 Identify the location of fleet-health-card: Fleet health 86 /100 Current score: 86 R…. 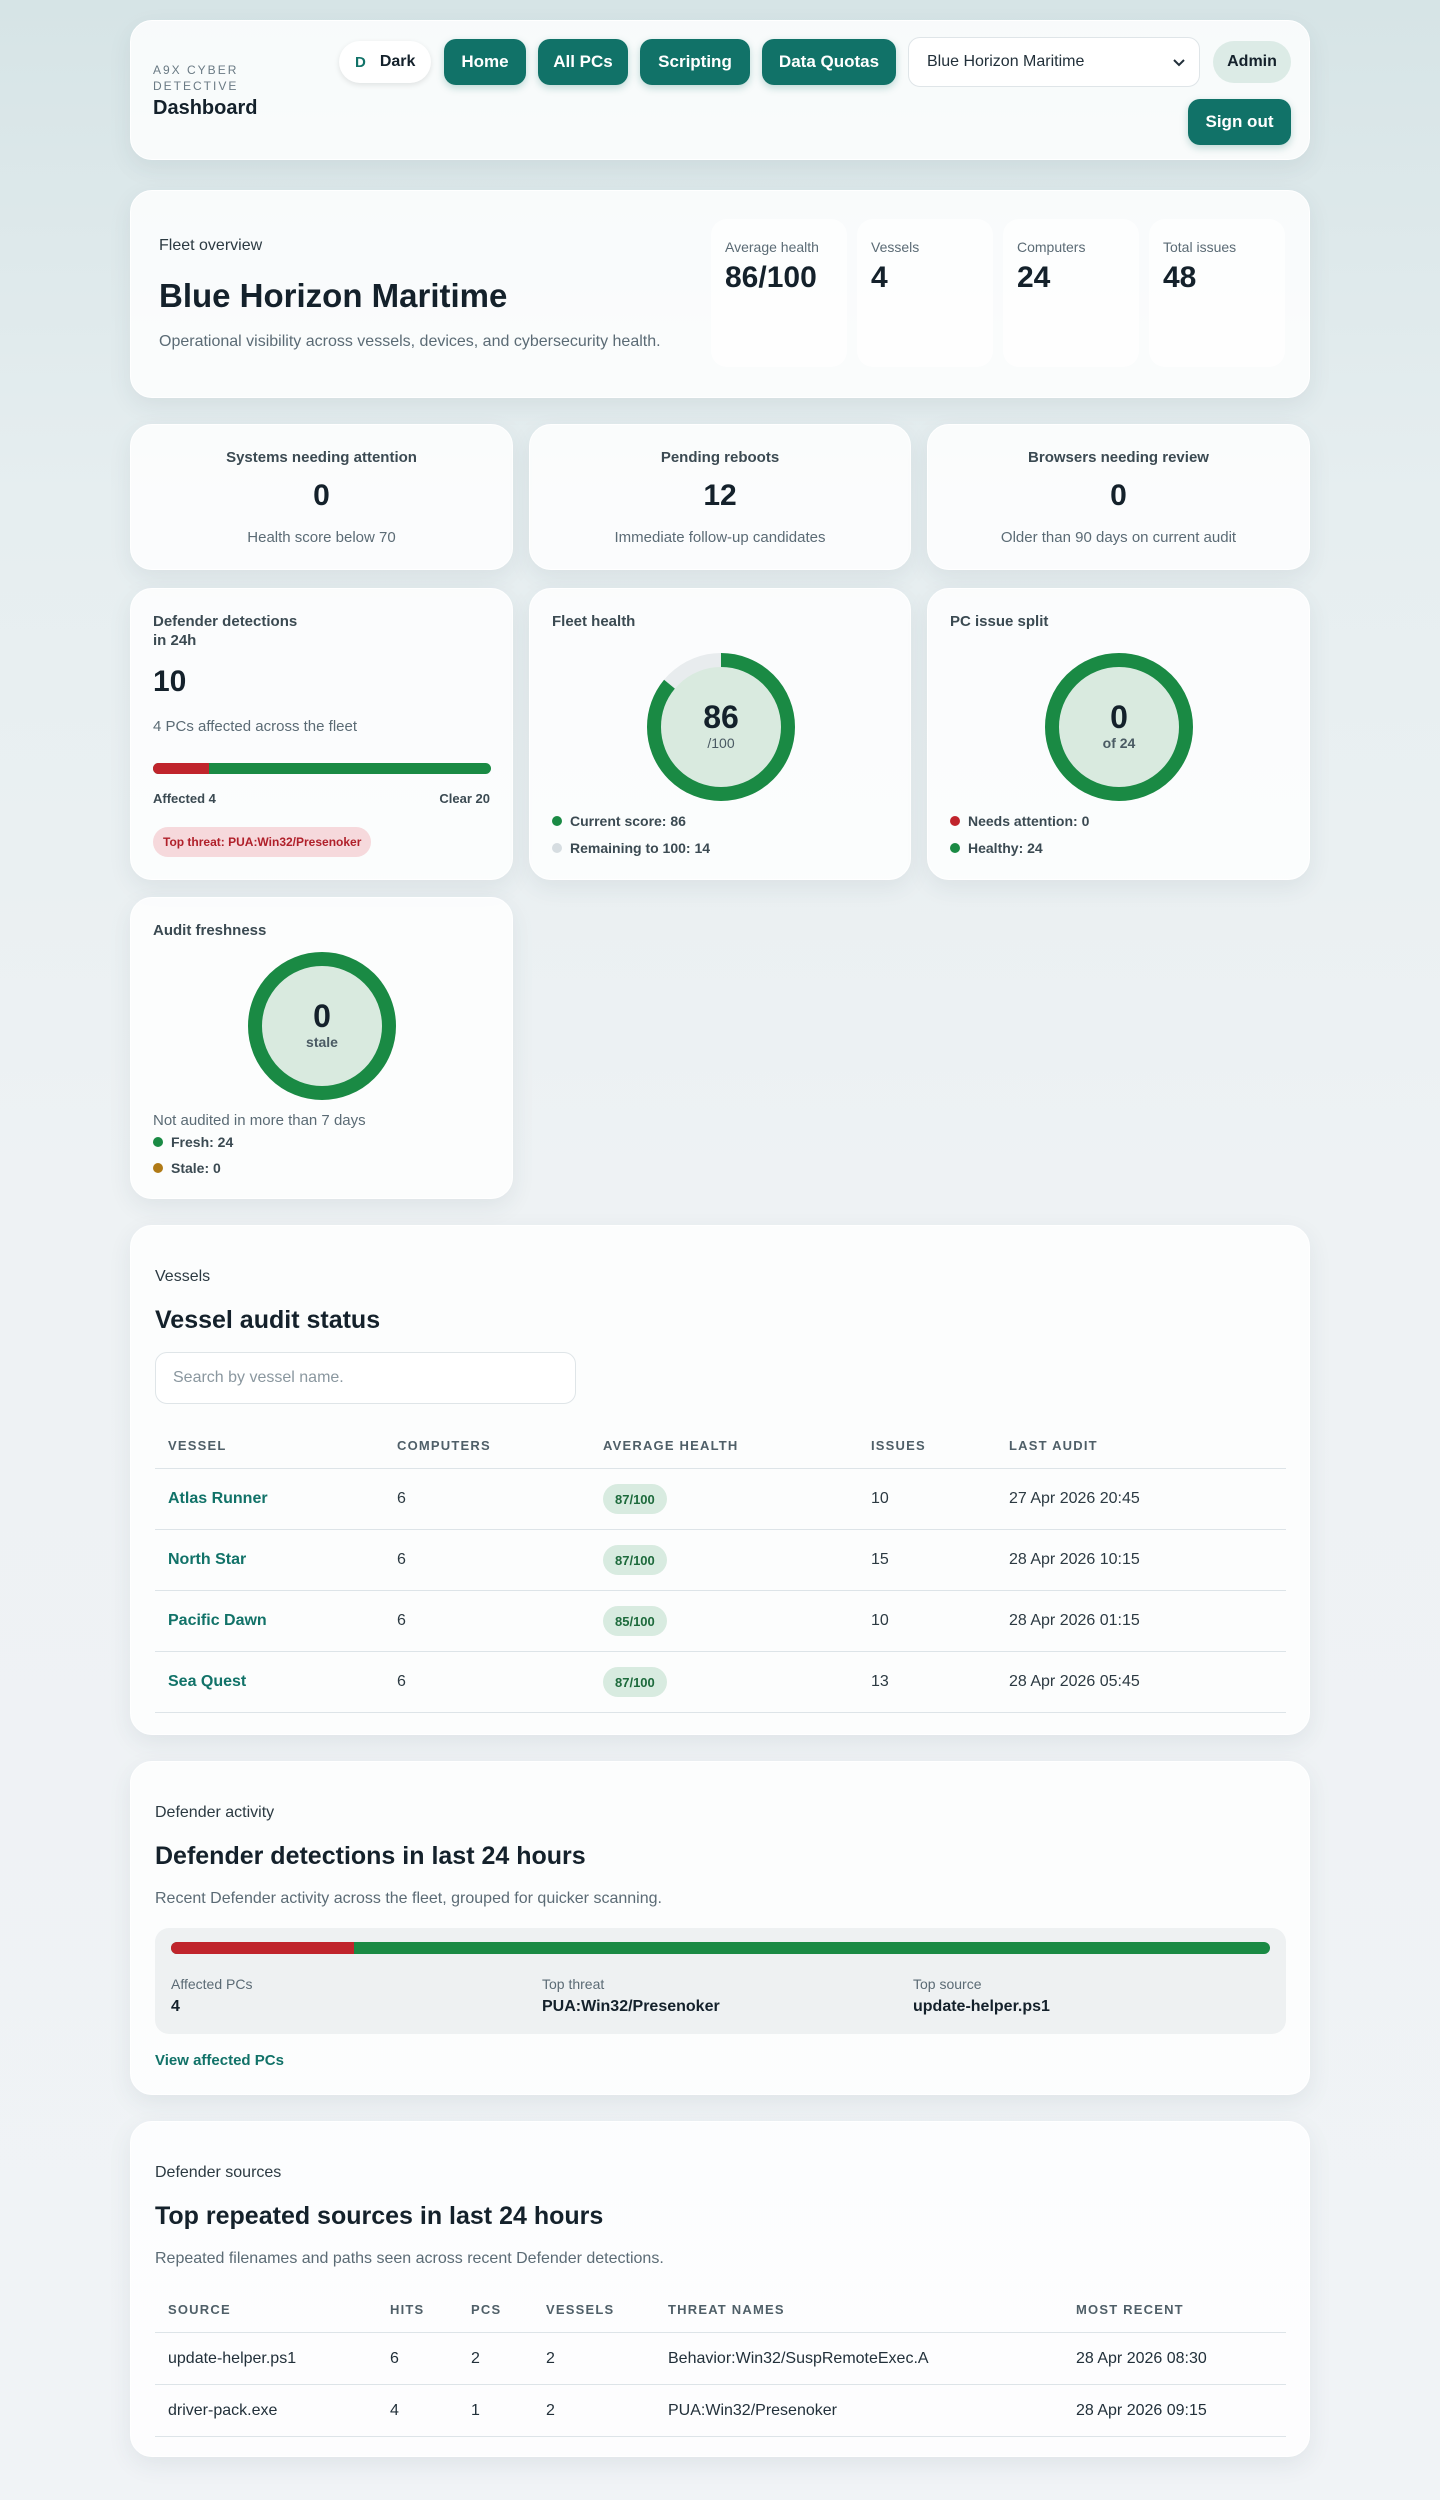
(720, 734).